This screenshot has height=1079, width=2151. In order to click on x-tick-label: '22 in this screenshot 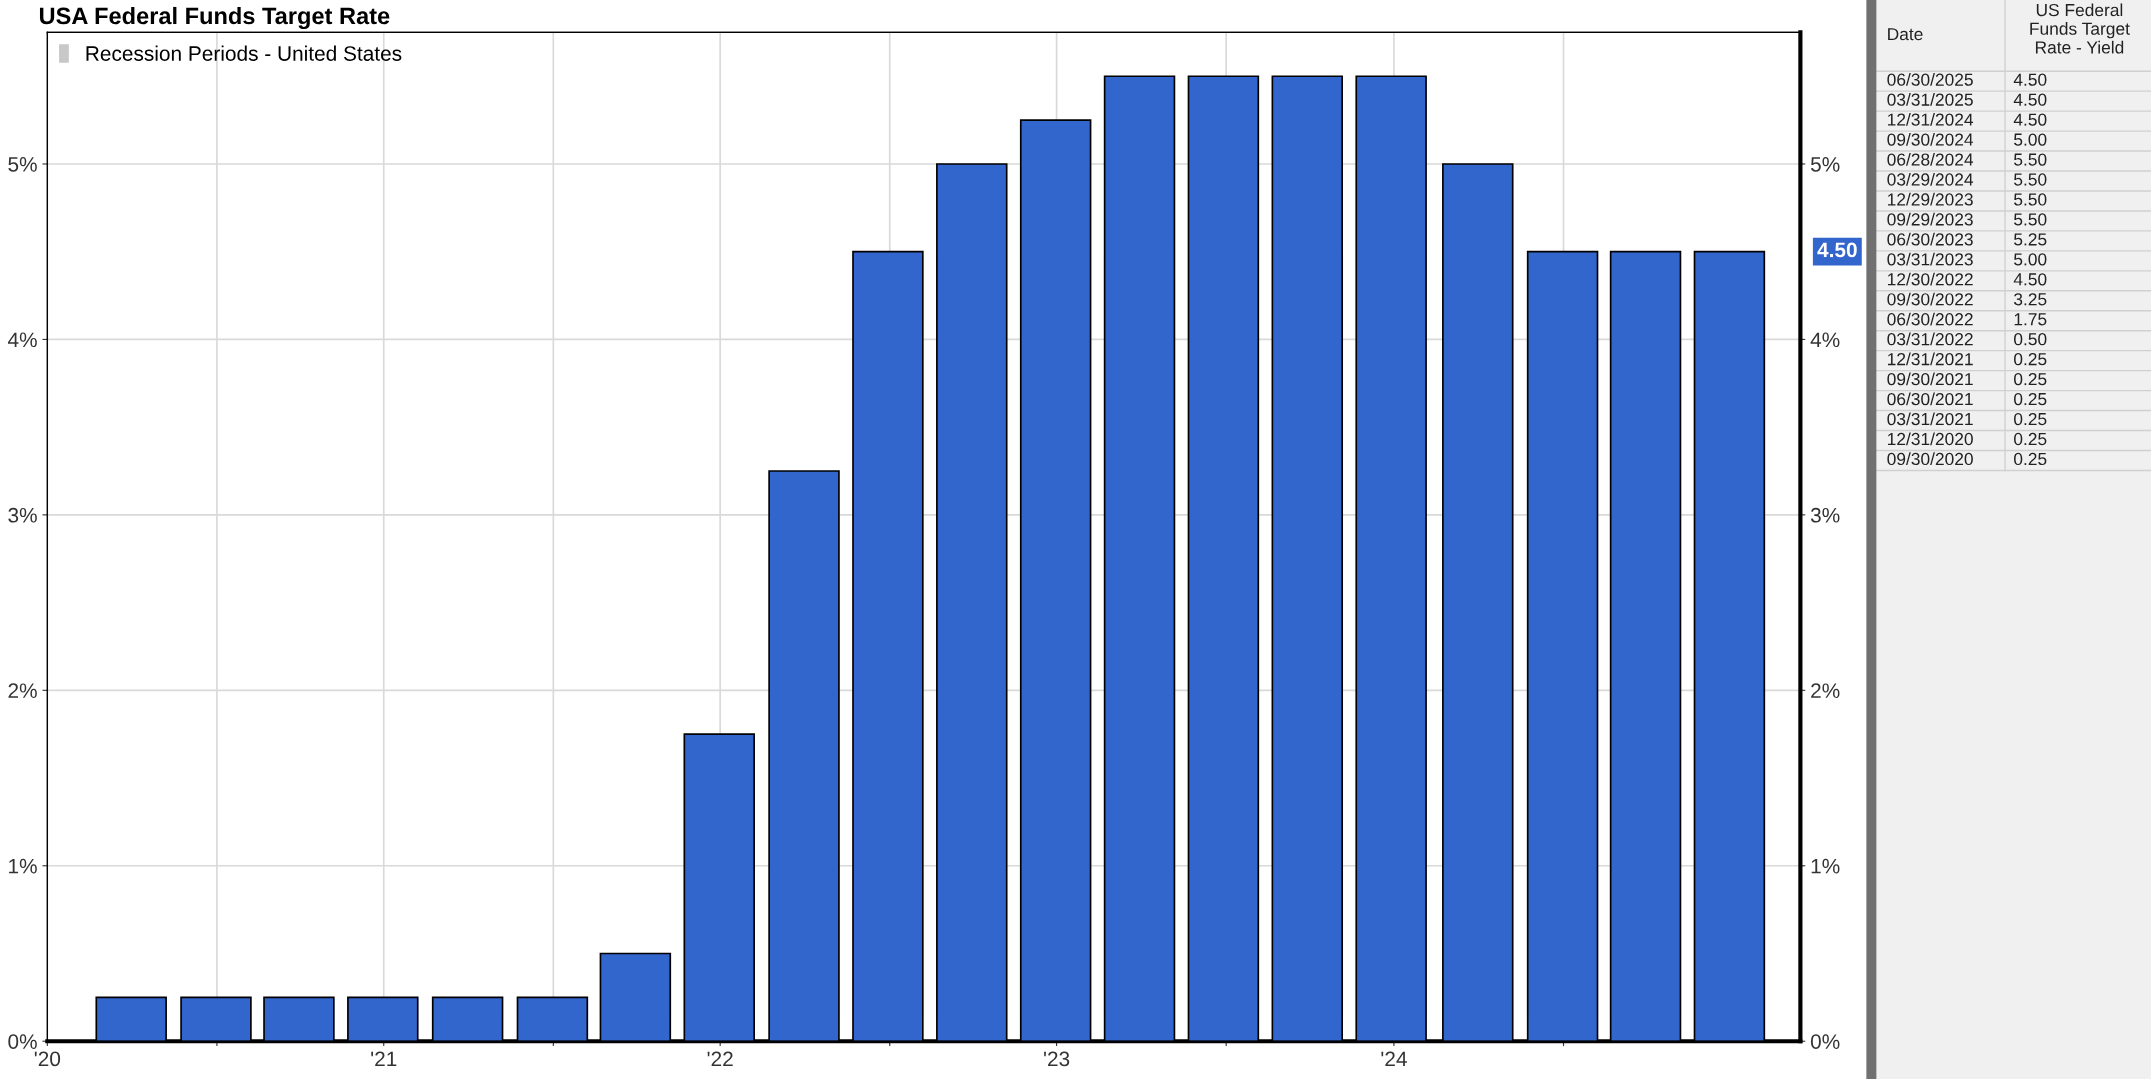, I will do `click(720, 1059)`.